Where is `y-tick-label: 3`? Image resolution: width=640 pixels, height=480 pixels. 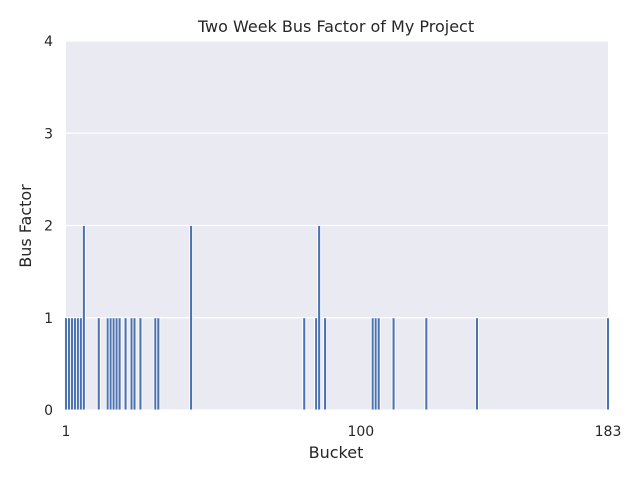 y-tick-label: 3 is located at coordinates (48, 134).